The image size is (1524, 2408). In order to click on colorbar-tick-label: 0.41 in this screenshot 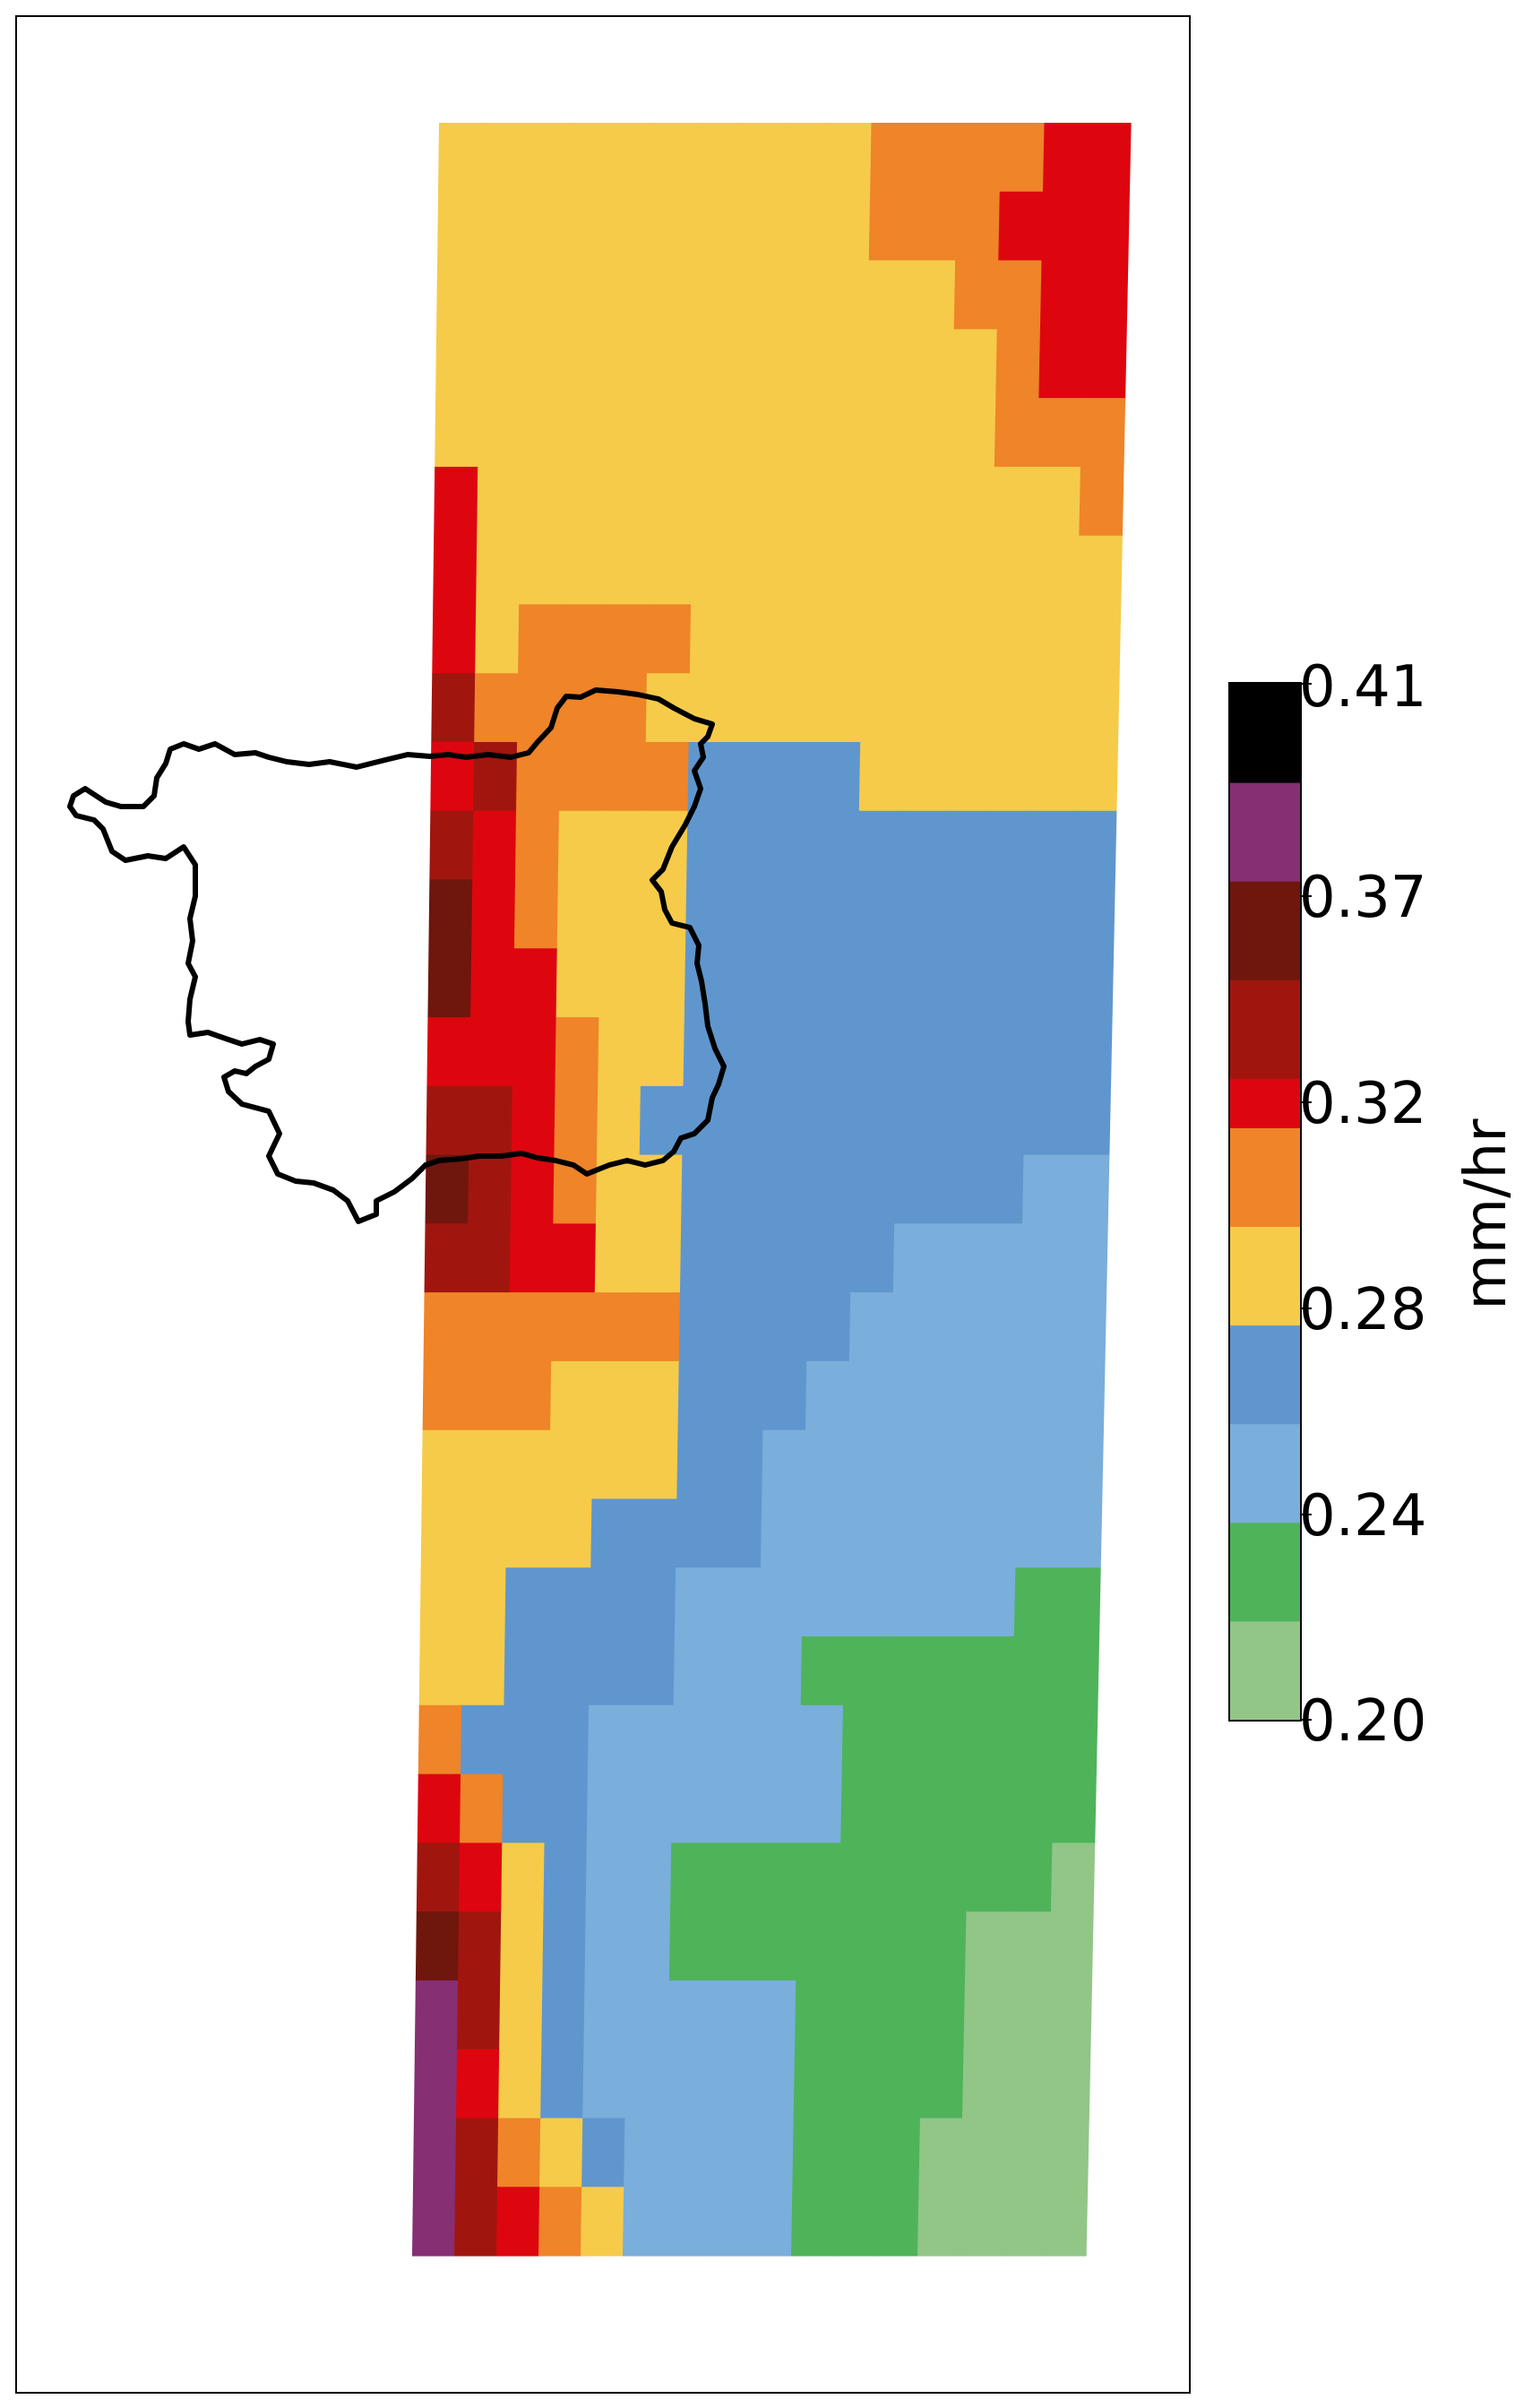, I will do `click(1363, 688)`.